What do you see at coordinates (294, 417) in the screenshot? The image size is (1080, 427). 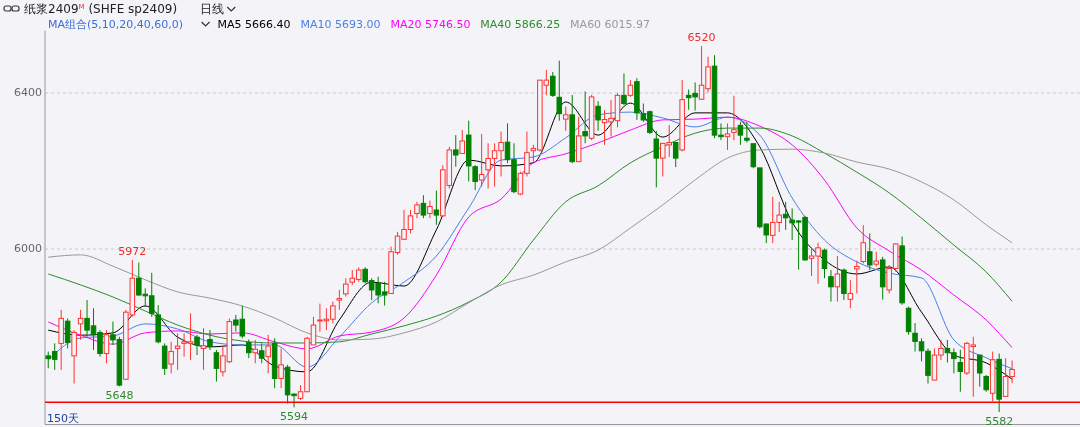 I see `annotation: 5594` at bounding box center [294, 417].